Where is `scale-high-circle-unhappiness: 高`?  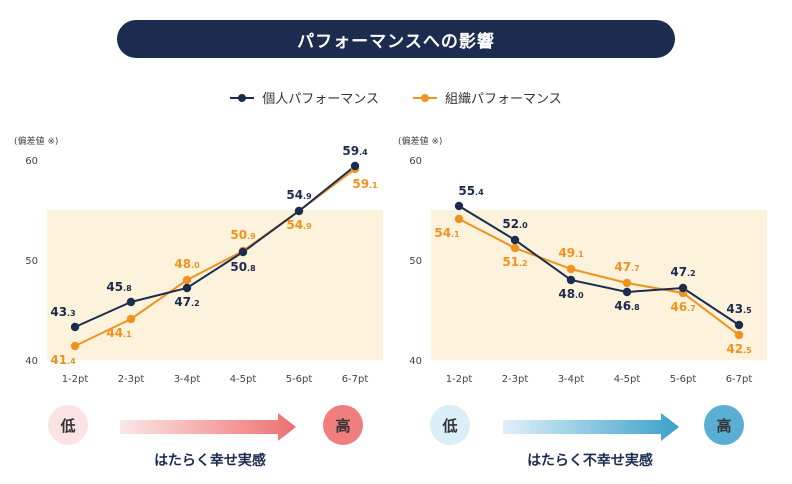 scale-high-circle-unhappiness: 高 is located at coordinates (724, 425).